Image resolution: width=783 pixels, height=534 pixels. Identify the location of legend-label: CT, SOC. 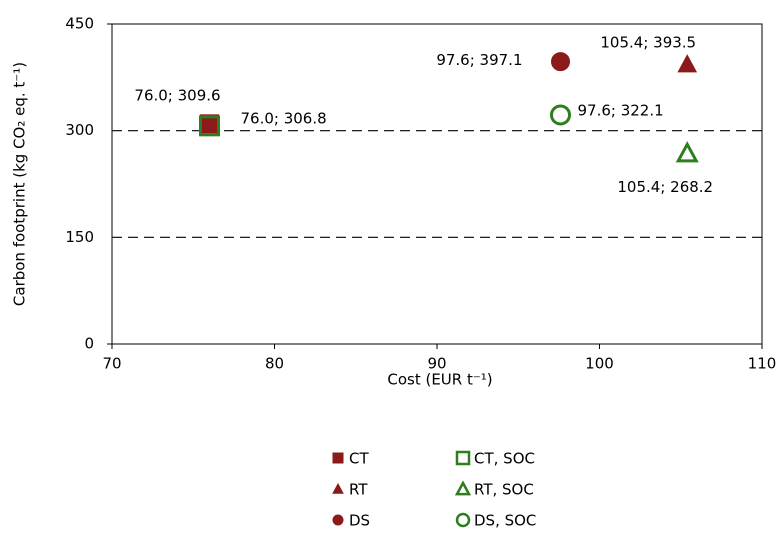
(504, 459).